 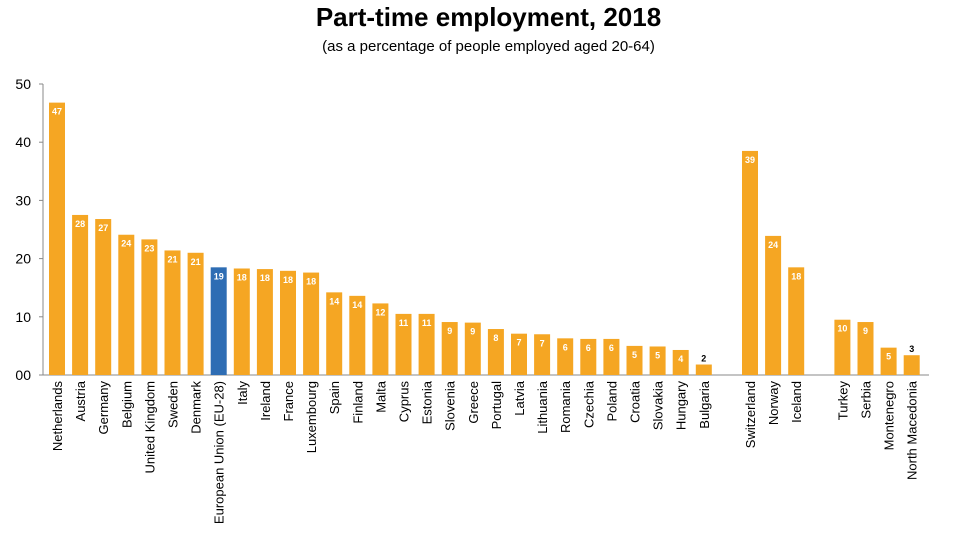 I want to click on x-tick-label: Belgium, so click(x=126, y=404).